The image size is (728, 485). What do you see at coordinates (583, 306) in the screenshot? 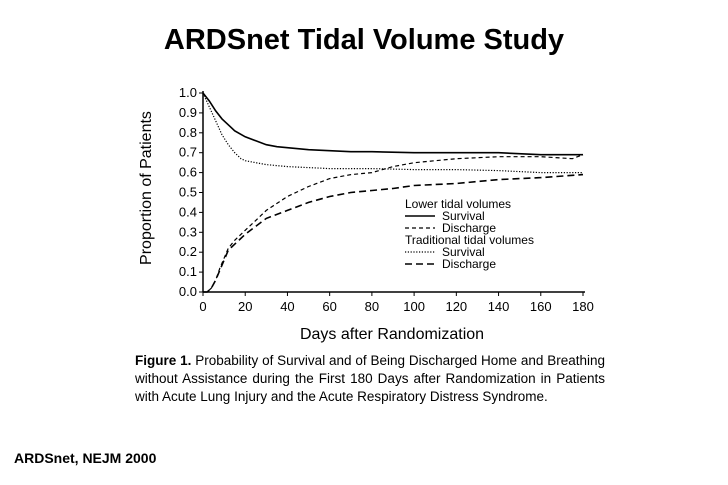
I see `x-tick-label: 180` at bounding box center [583, 306].